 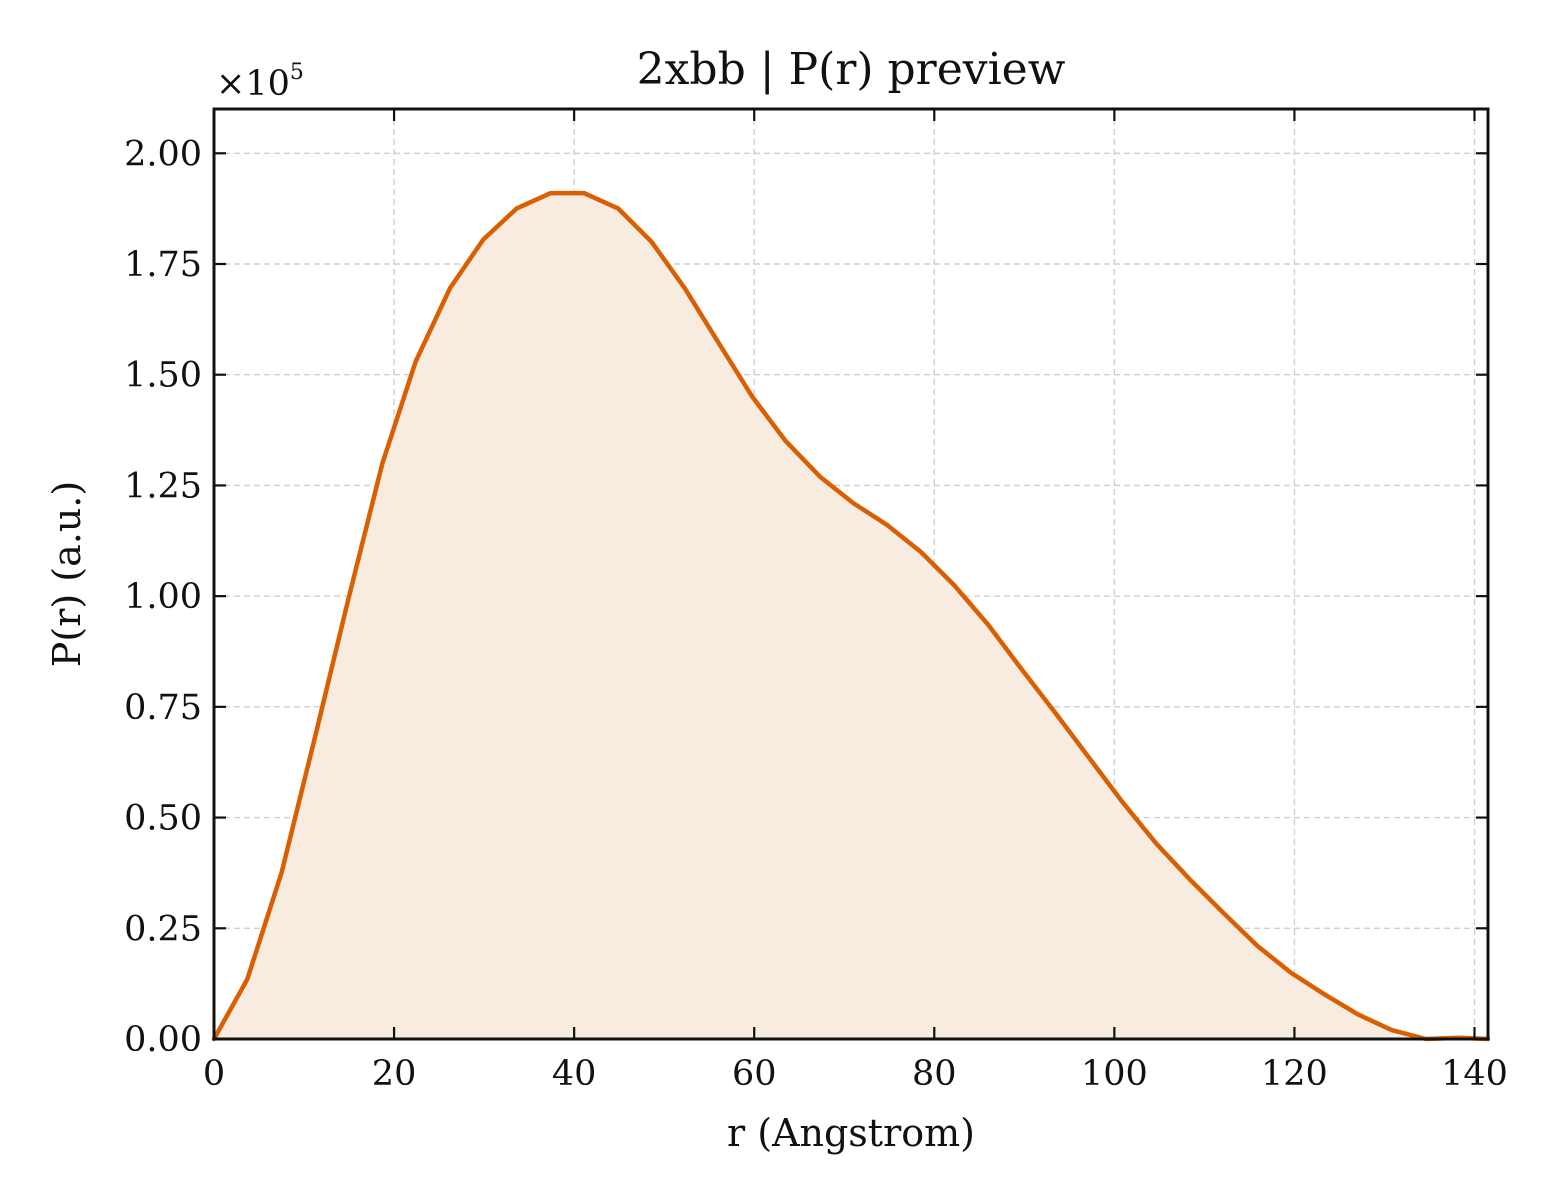 I want to click on x-tick-label: 100, so click(x=1114, y=1074).